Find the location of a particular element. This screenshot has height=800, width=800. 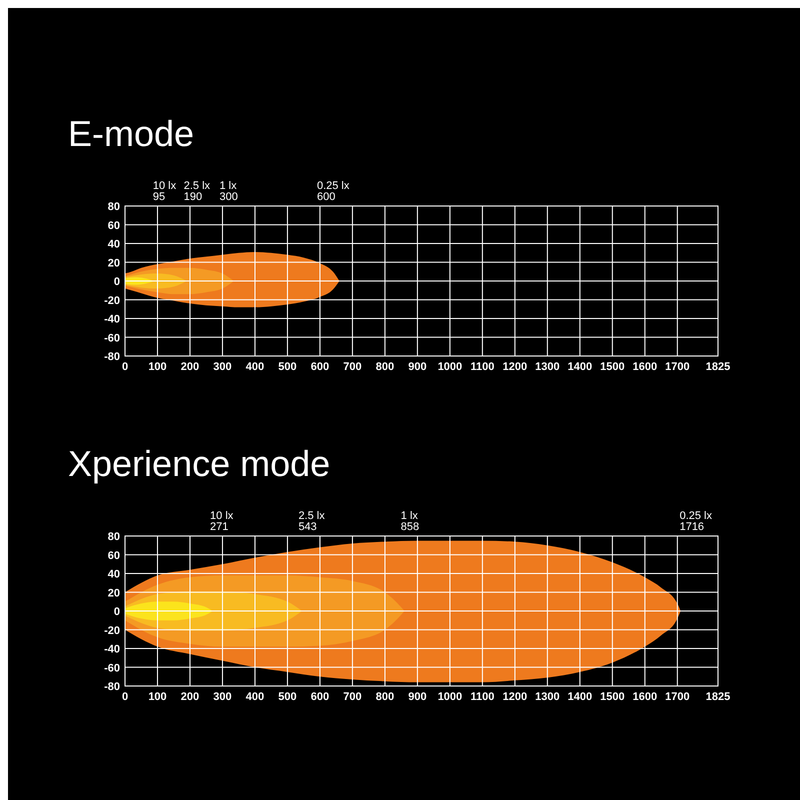

chart-title: E-mode is located at coordinates (131, 133).